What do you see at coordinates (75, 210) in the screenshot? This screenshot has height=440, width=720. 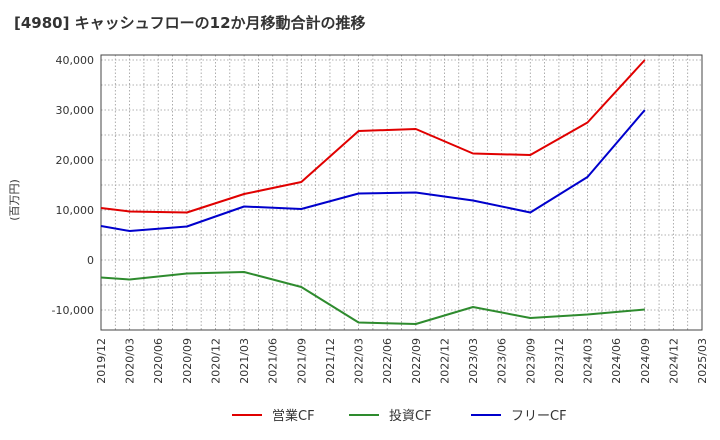 I see `y-tick-label: 10,000` at bounding box center [75, 210].